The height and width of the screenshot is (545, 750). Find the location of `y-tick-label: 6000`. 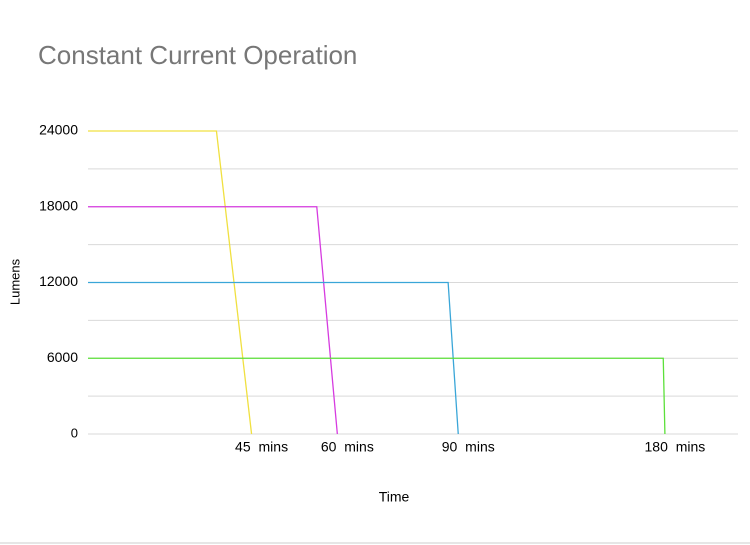

y-tick-label: 6000 is located at coordinates (62, 357).